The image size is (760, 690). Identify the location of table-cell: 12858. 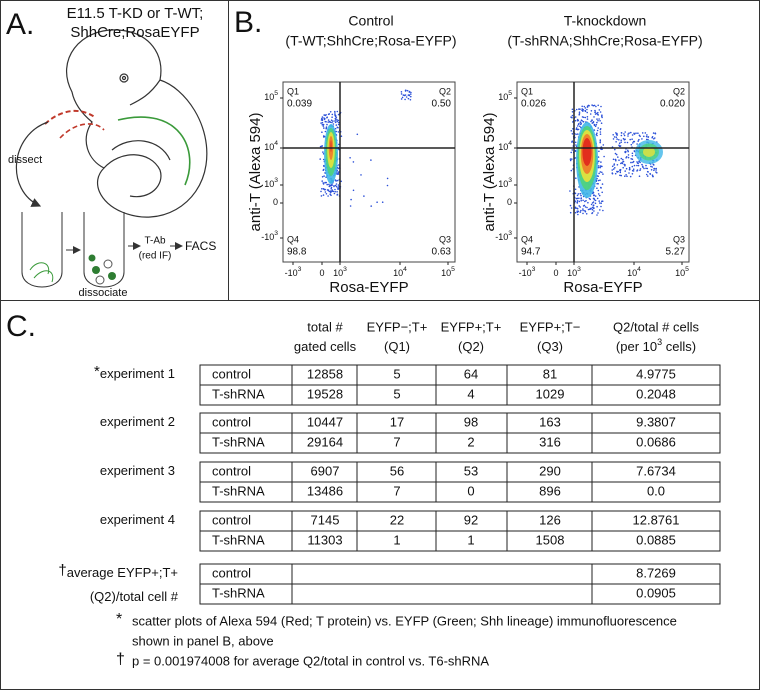
(325, 373).